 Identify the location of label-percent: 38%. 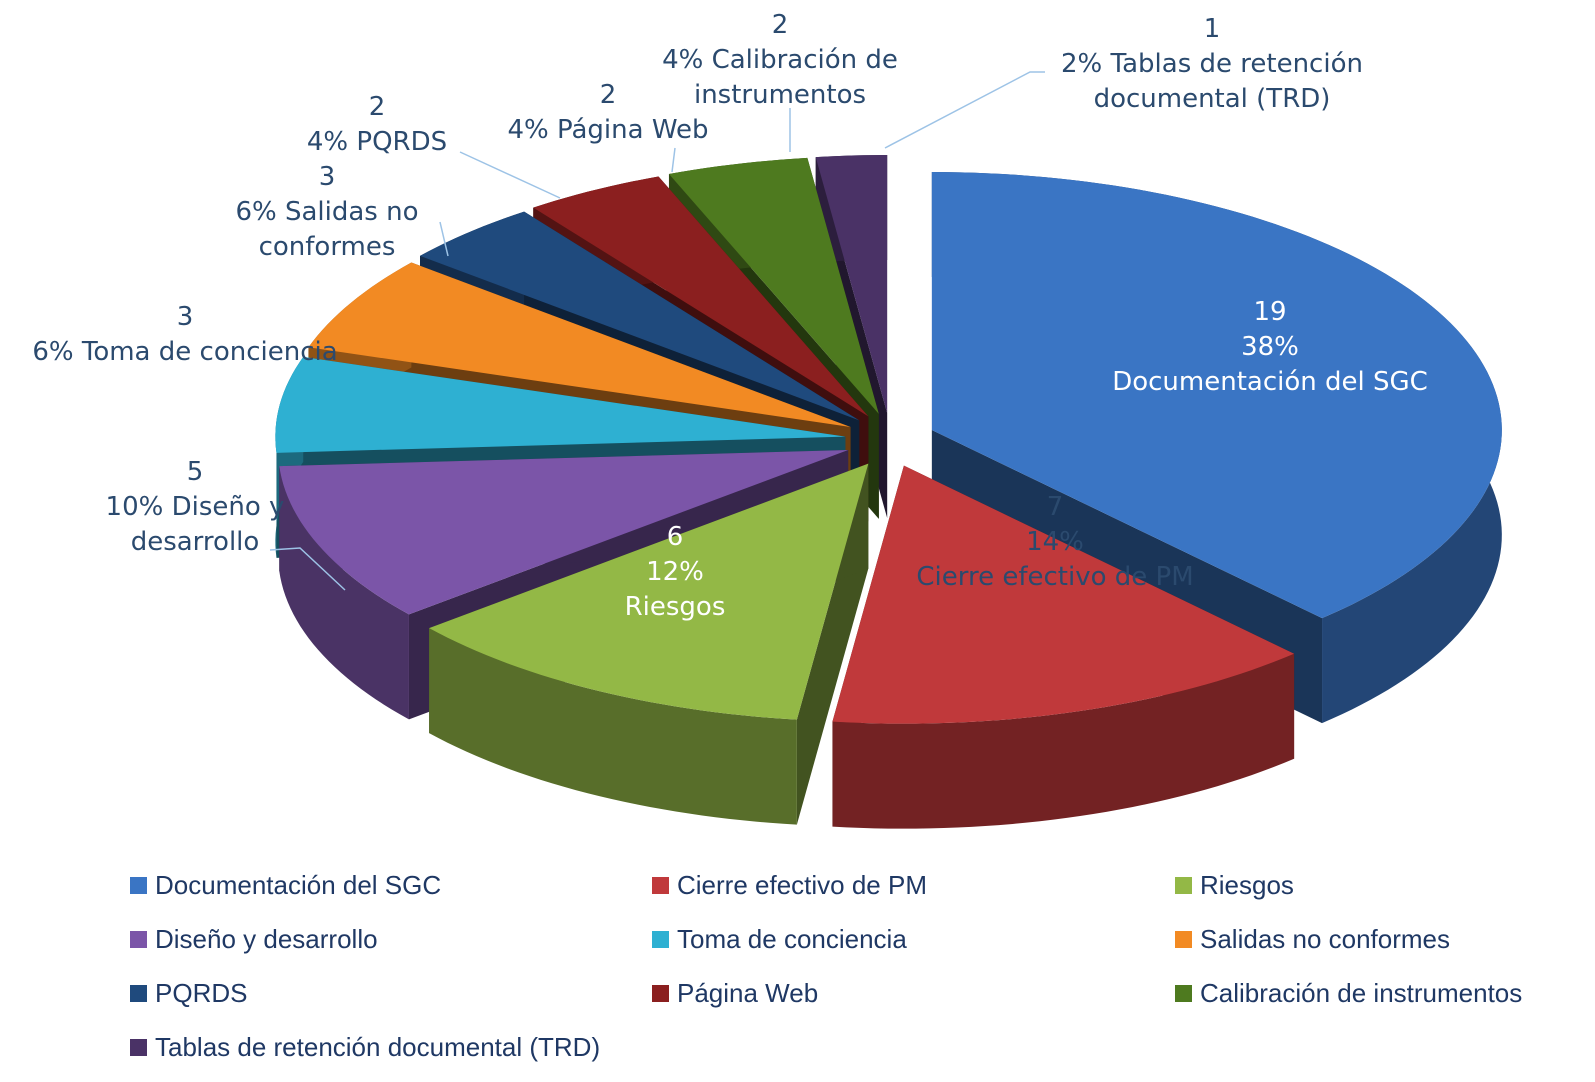
(1270, 347).